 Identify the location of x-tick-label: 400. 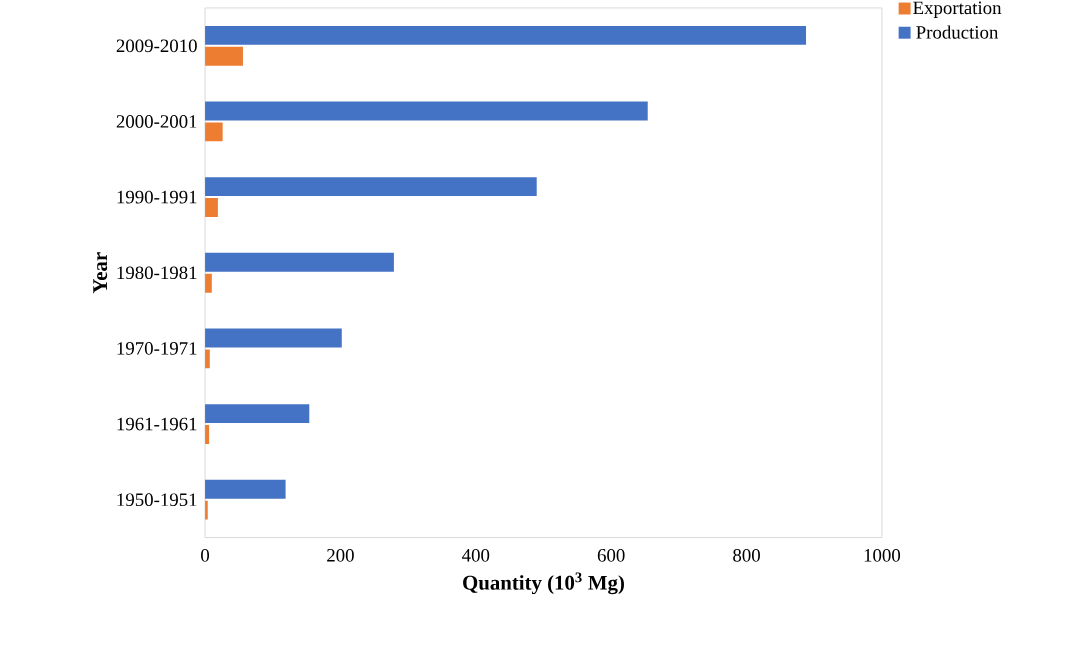
(476, 555).